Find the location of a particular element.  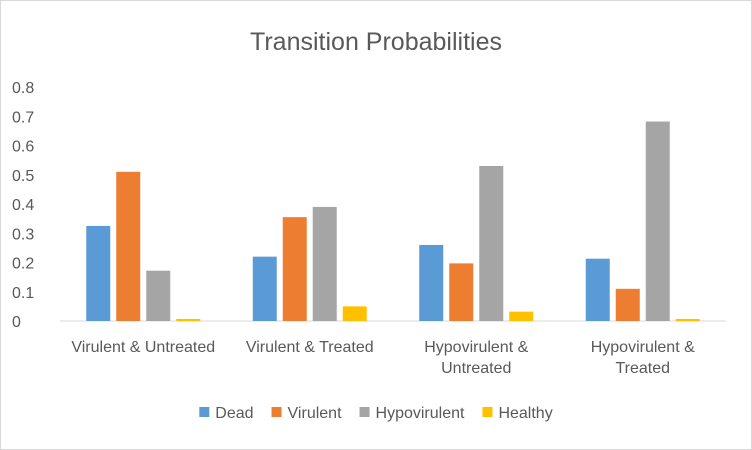

legend-swatch-virulent is located at coordinates (276, 412).